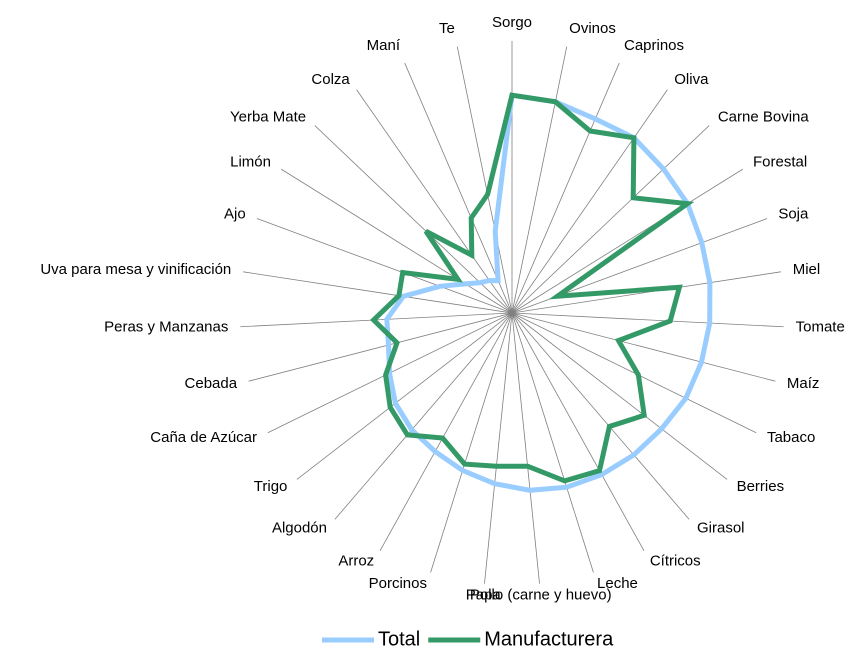  Describe the element at coordinates (250, 162) in the screenshot. I see `category-label: Limón` at that location.